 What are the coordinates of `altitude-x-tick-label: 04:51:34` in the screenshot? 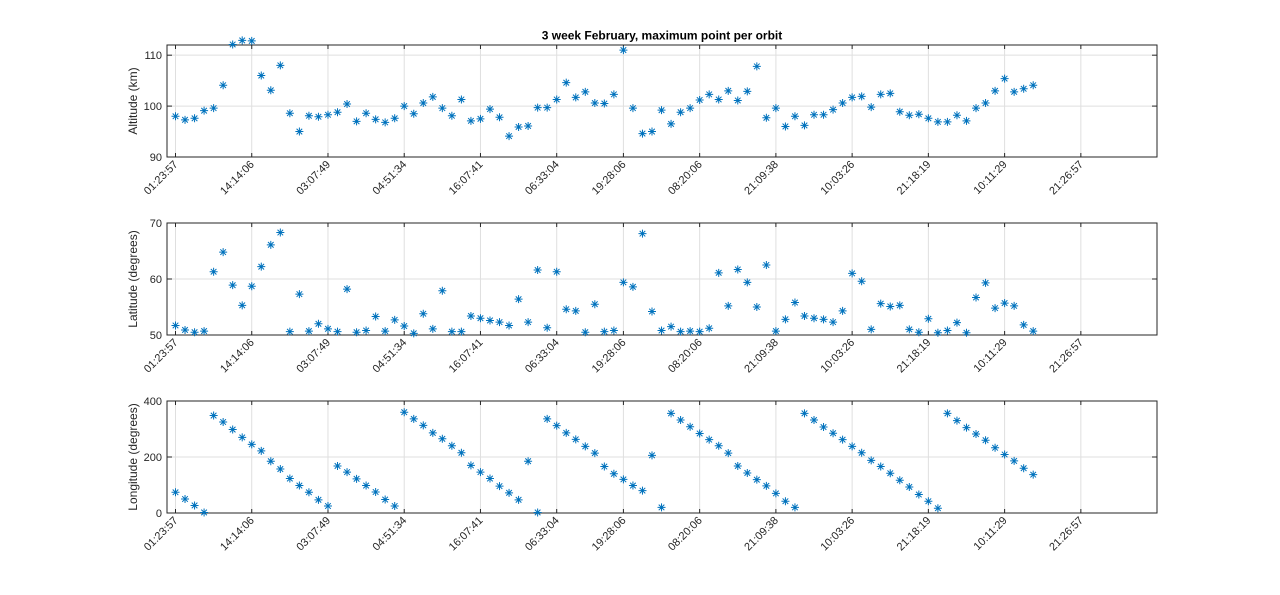 It's located at (390, 178).